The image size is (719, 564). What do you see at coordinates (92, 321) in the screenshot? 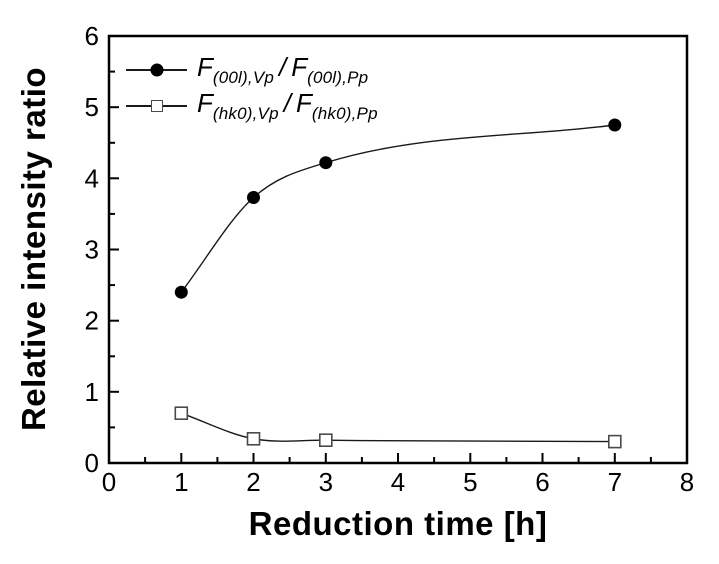
I see `y-tick-label: 2` at bounding box center [92, 321].